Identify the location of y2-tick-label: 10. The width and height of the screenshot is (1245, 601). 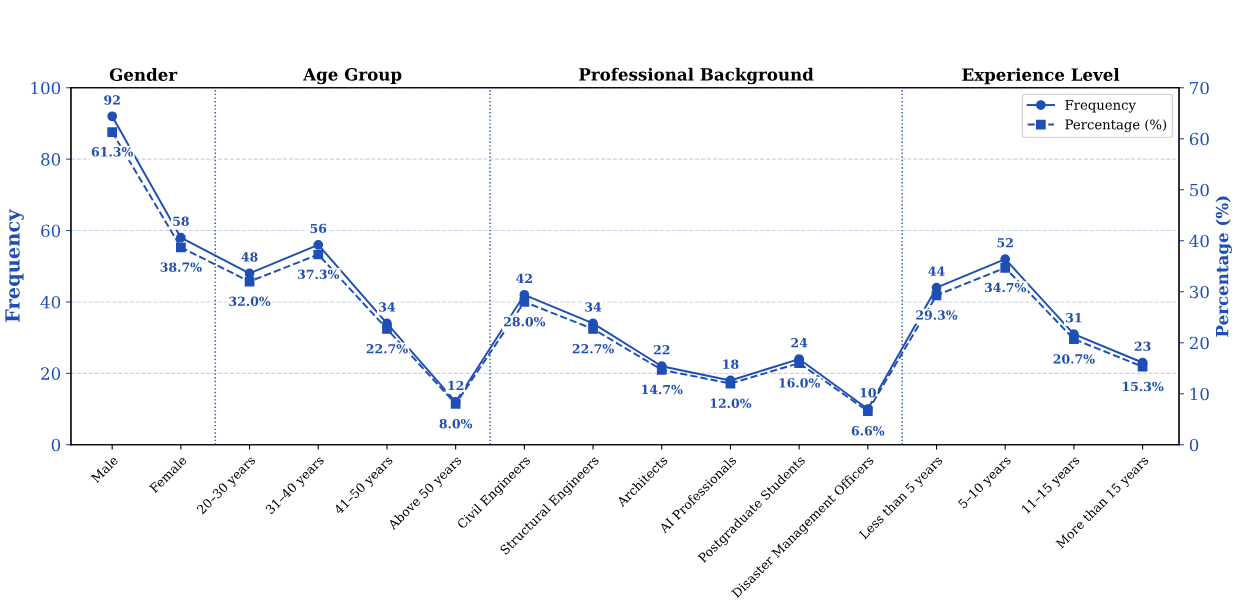
(1199, 394).